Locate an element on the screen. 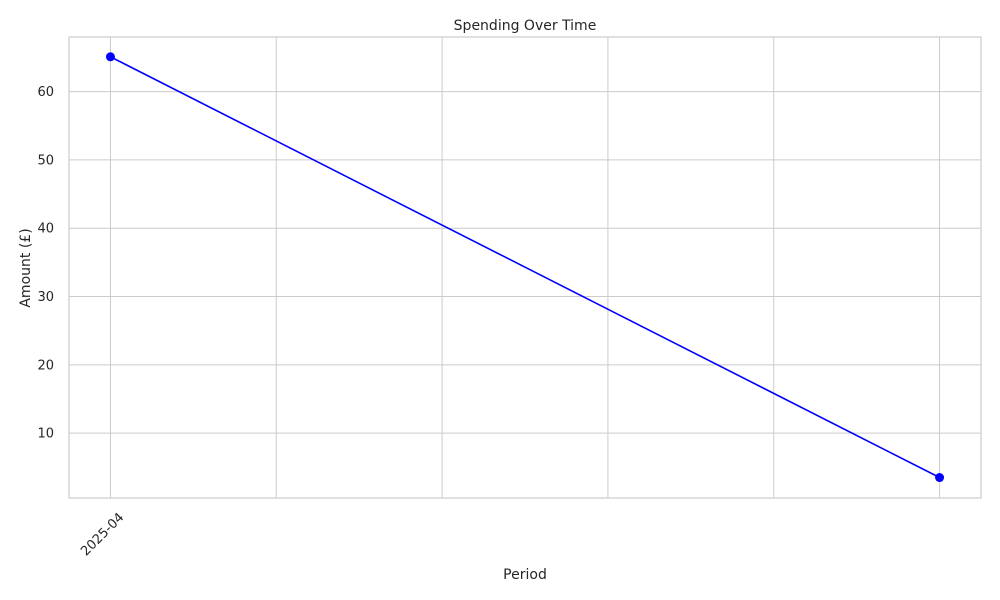 Image resolution: width=1000 pixels, height=600 pixels. chart-title: Spending Over Time is located at coordinates (525, 26).